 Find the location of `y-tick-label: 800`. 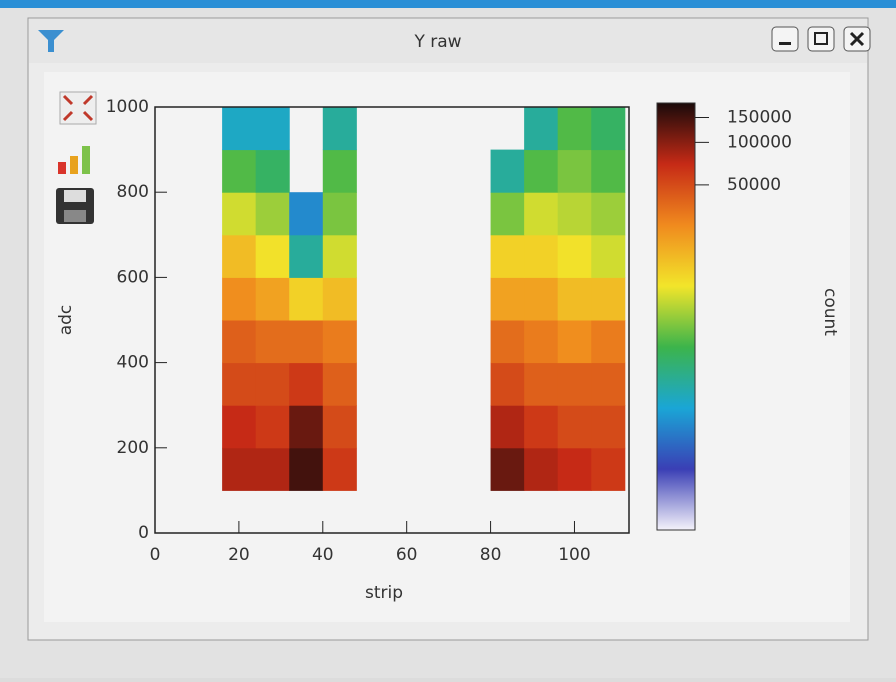

y-tick-label: 800 is located at coordinates (133, 192).